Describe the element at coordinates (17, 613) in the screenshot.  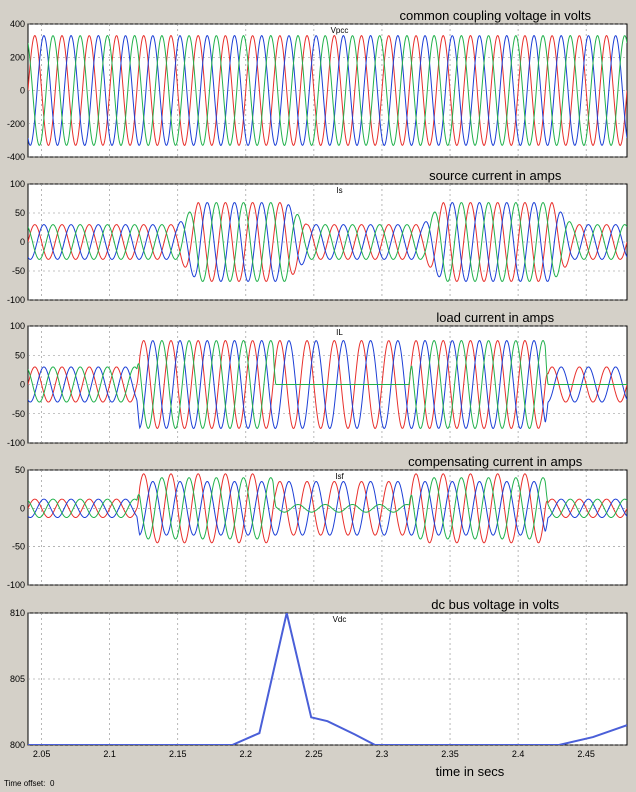
I see `y-tick-label: 810` at that location.